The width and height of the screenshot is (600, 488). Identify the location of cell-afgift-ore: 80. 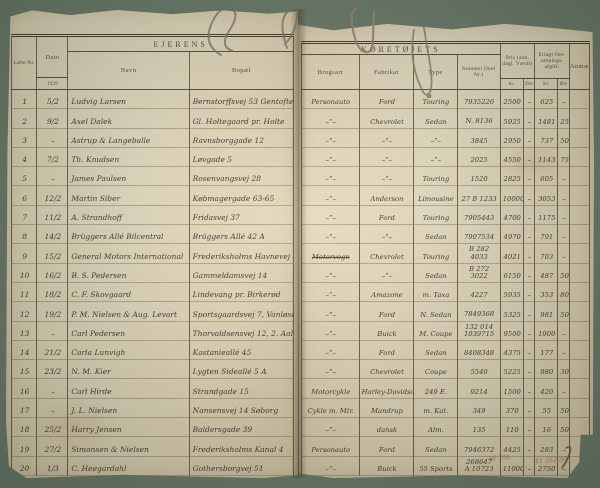
(563, 292).